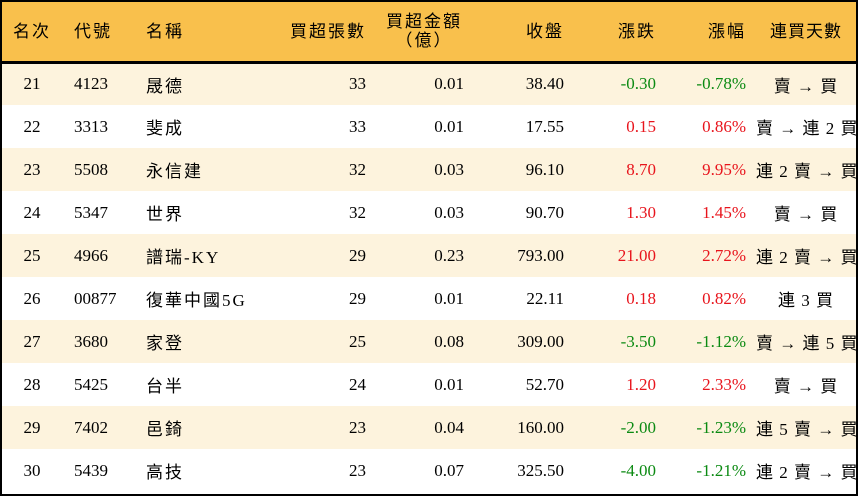  I want to click on cell-consecutive-days: 連 3 買, so click(806, 300).